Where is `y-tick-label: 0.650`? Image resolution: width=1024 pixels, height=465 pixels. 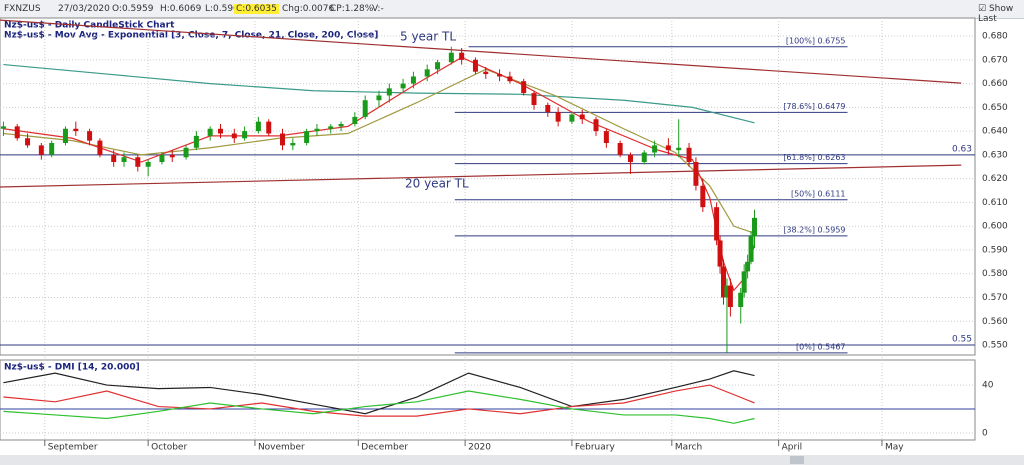
y-tick-label: 0.650 is located at coordinates (995, 108).